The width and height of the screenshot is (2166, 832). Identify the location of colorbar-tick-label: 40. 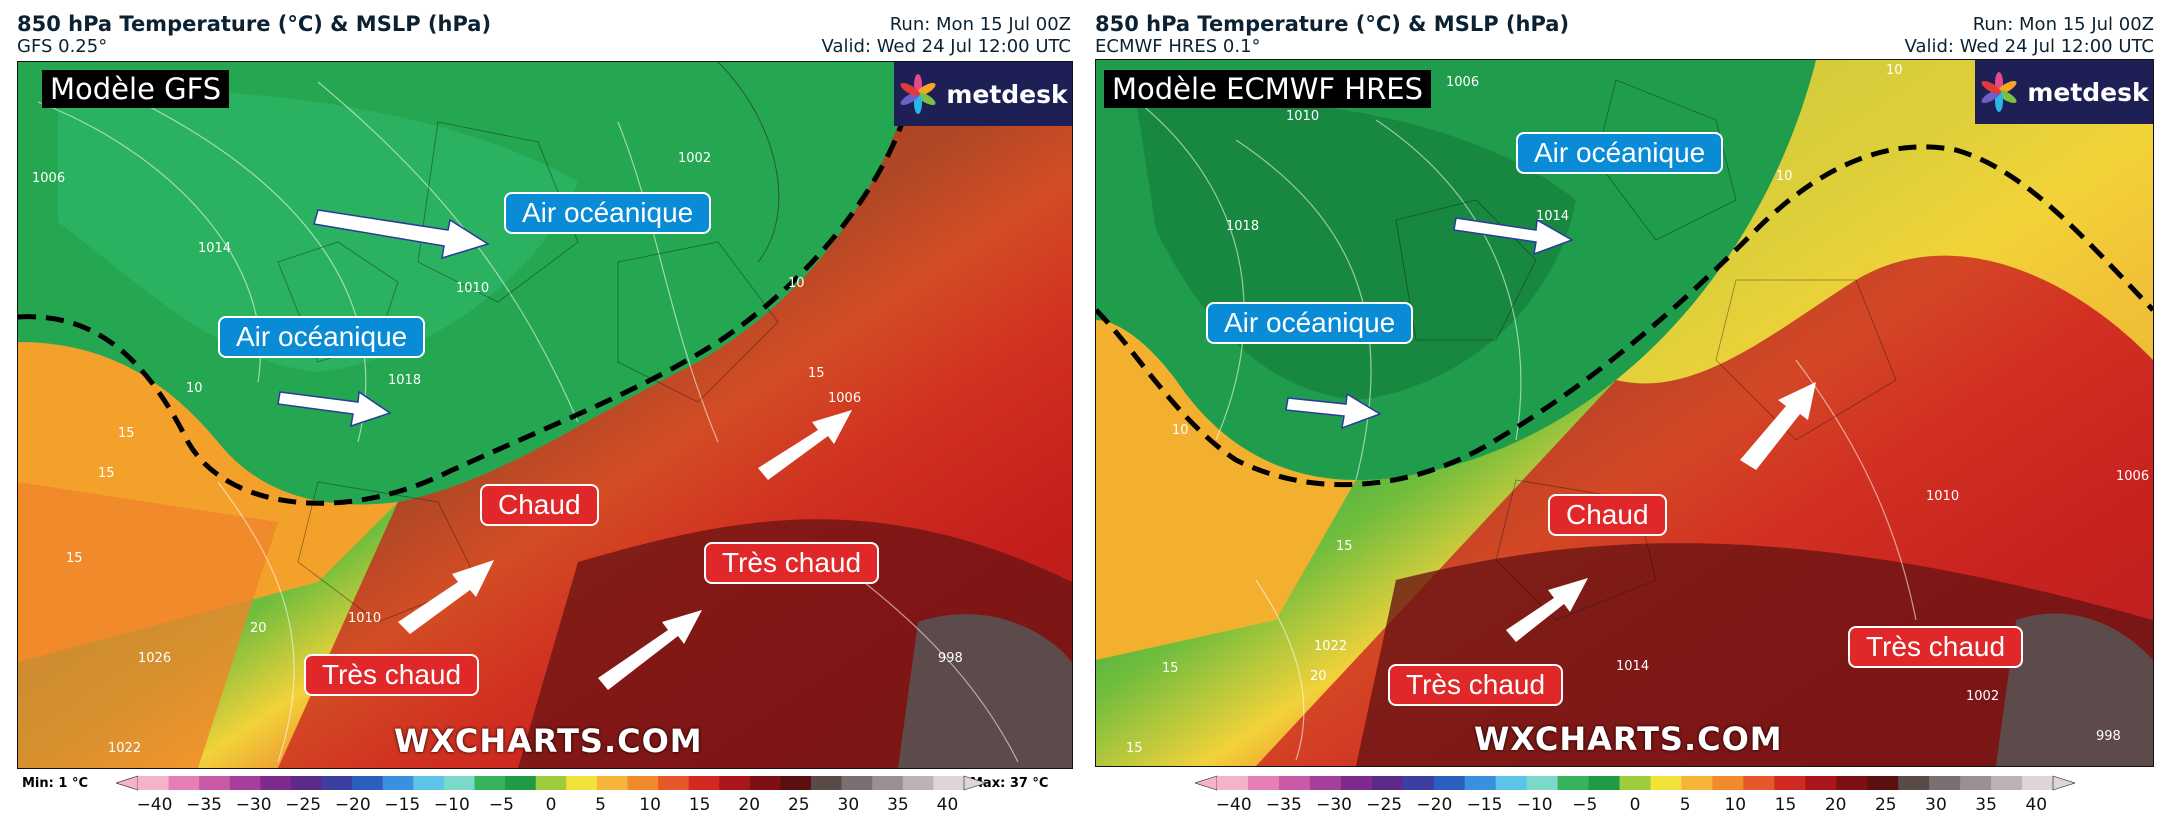
(948, 805).